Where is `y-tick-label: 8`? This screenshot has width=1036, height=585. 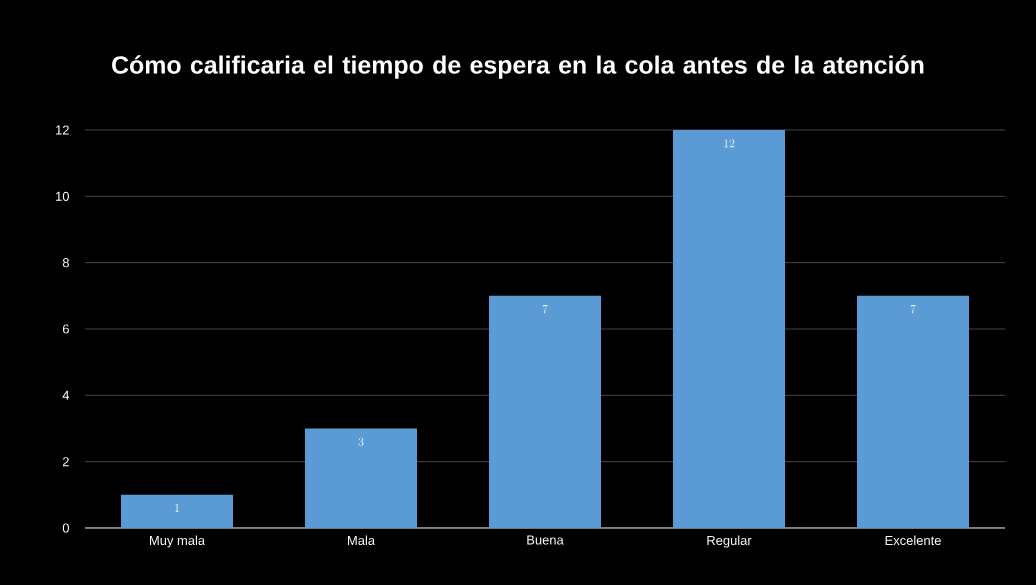 y-tick-label: 8 is located at coordinates (65, 263).